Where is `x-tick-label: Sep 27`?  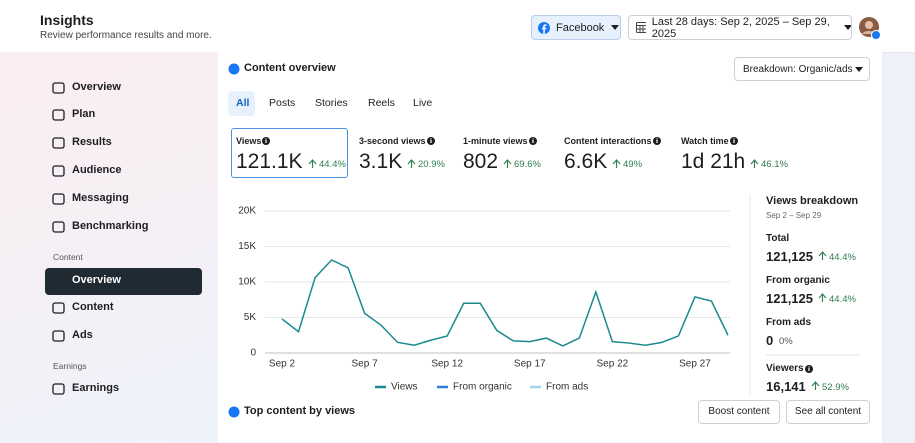
x-tick-label: Sep 27 is located at coordinates (695, 364).